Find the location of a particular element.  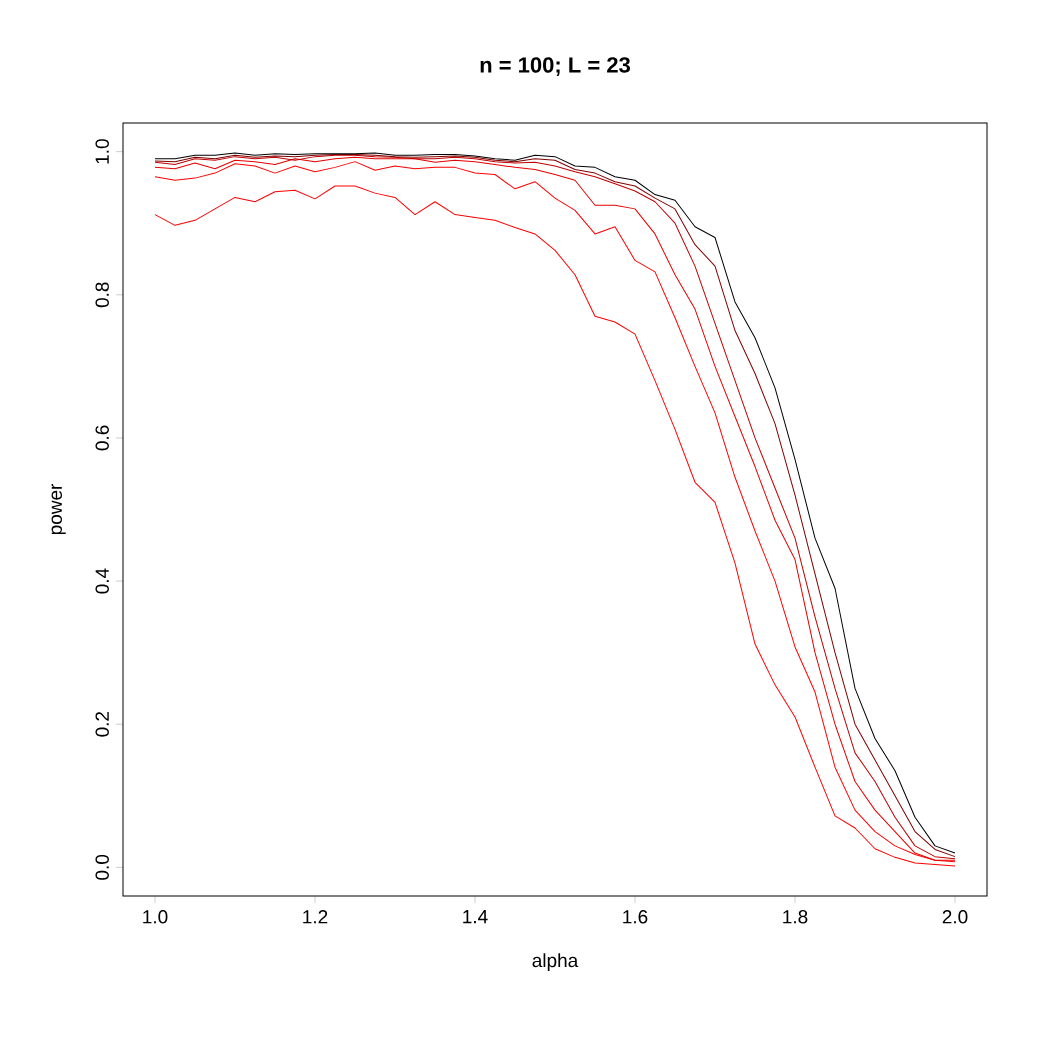

y-tick-label: 1.0 is located at coordinates (102, 151).